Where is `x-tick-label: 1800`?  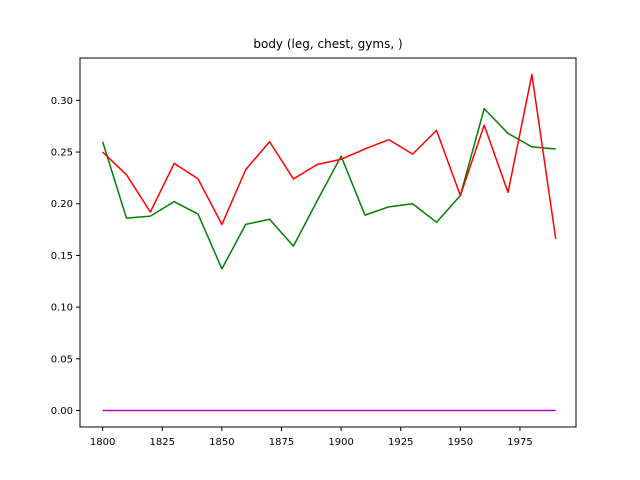
x-tick-label: 1800 is located at coordinates (102, 442).